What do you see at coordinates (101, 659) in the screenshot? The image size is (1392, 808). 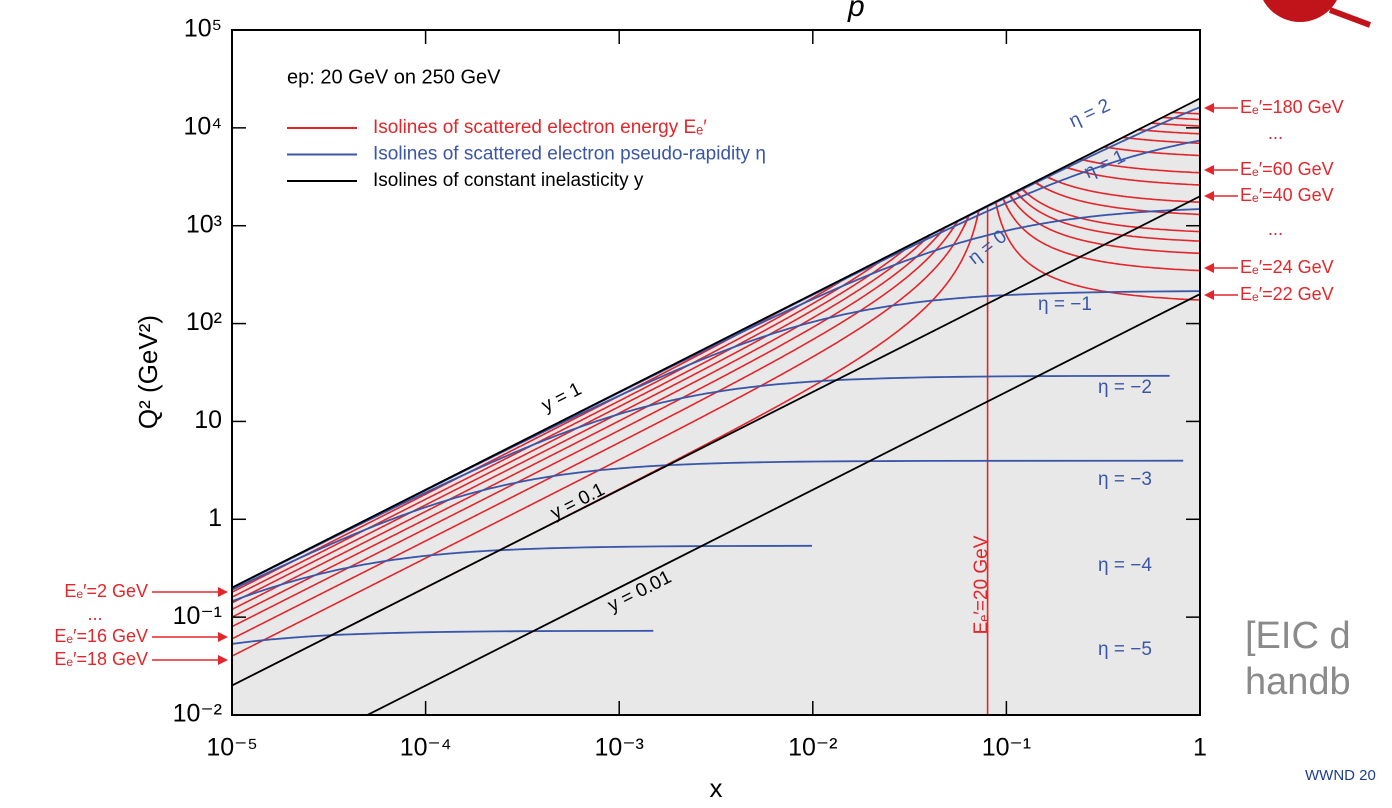 I see `annotation: Eₑ′=18 GeV` at bounding box center [101, 659].